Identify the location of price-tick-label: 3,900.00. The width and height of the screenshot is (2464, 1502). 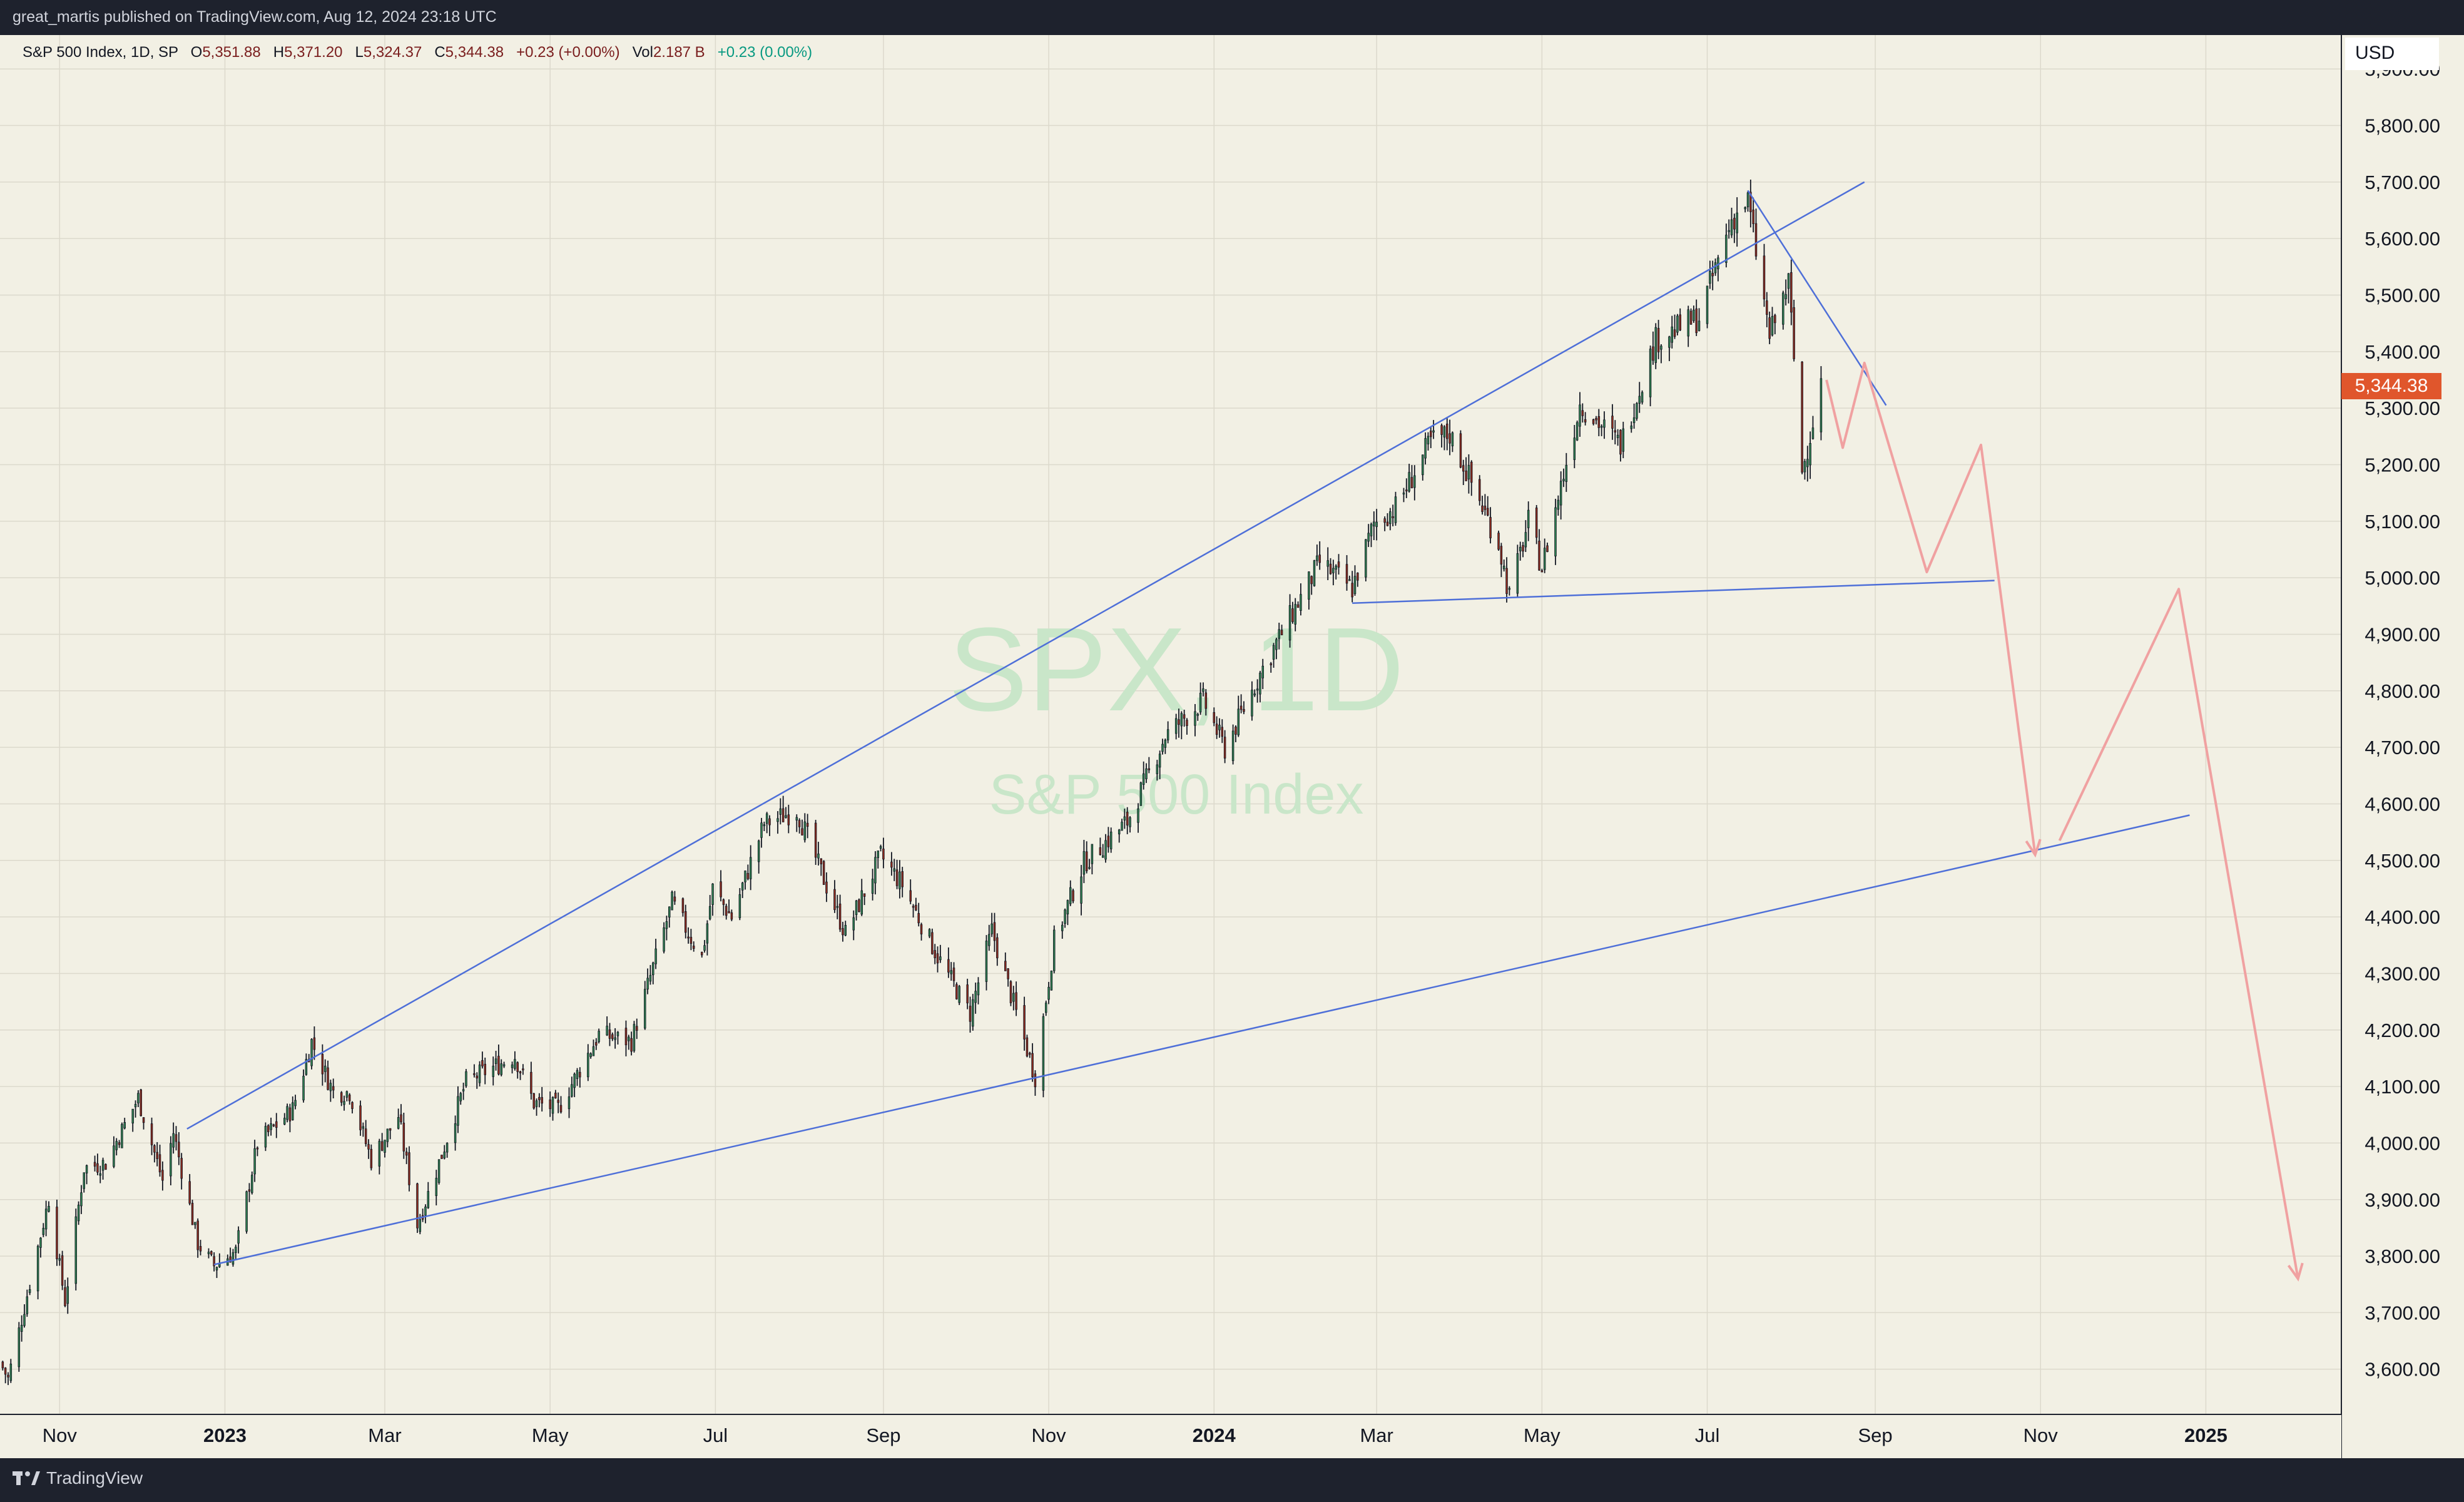
(2402, 1200).